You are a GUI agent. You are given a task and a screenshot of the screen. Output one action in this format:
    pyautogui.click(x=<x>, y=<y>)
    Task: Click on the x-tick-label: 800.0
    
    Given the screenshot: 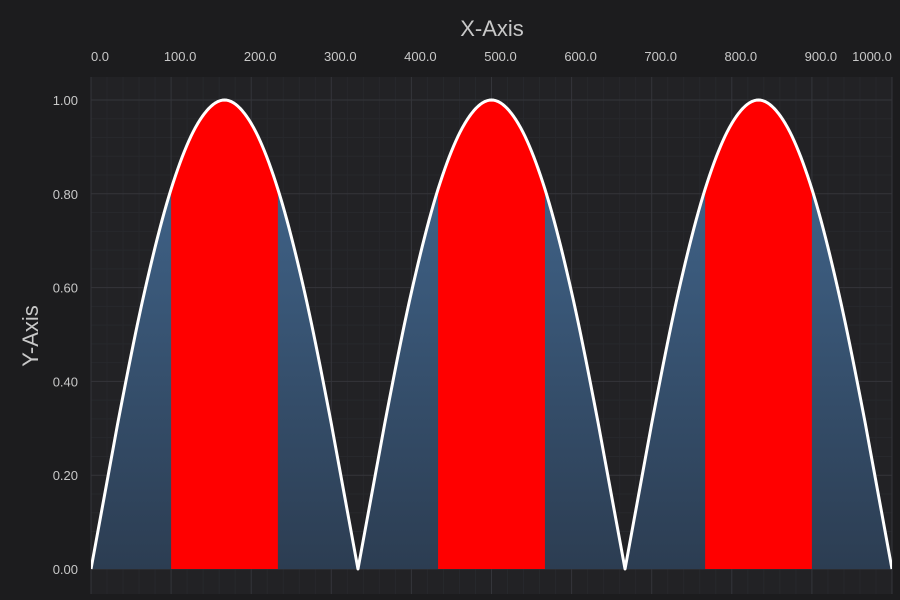 What is the action you would take?
    pyautogui.click(x=741, y=56)
    